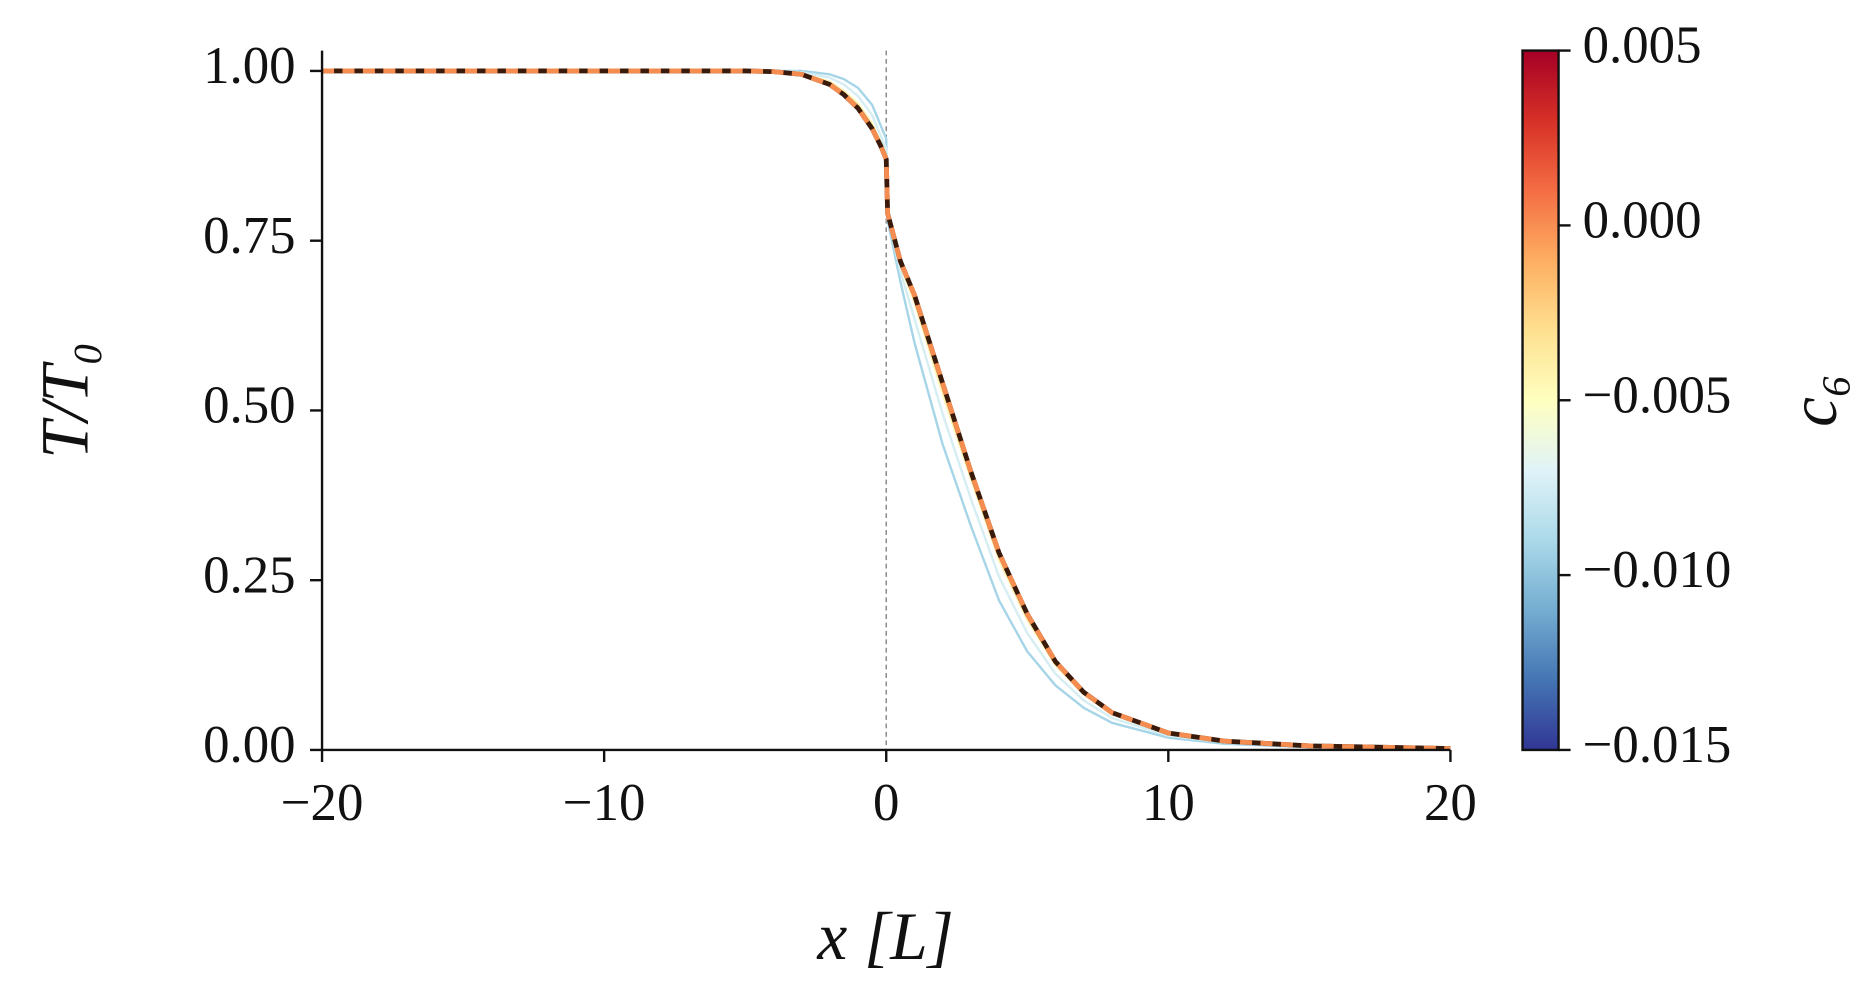 The width and height of the screenshot is (1865, 1006). Describe the element at coordinates (884, 936) in the screenshot. I see `x-axis-label: x [L]` at that location.